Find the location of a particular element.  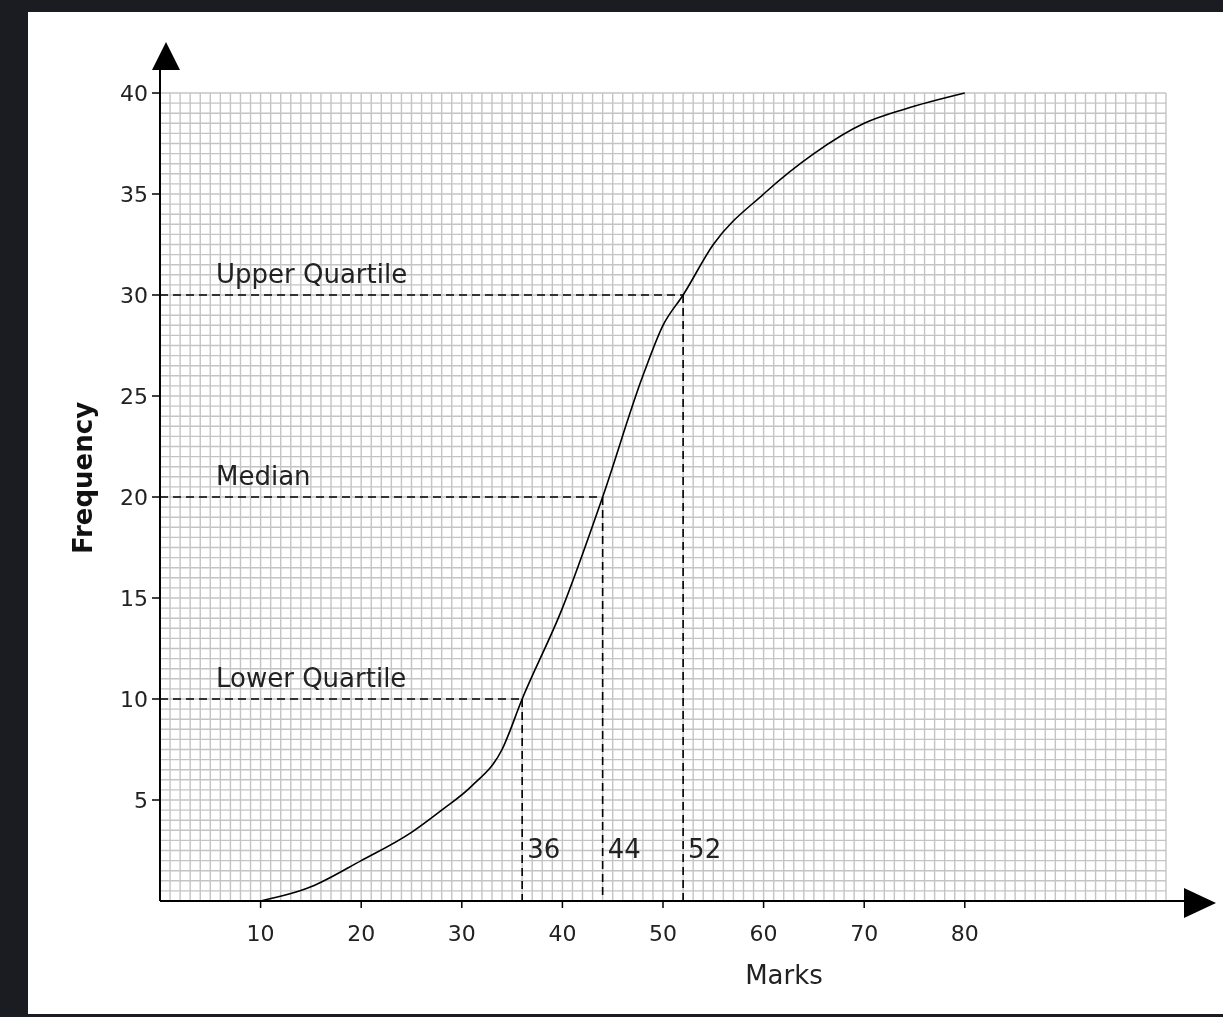

y-tick-label: 20 is located at coordinates (134, 497).